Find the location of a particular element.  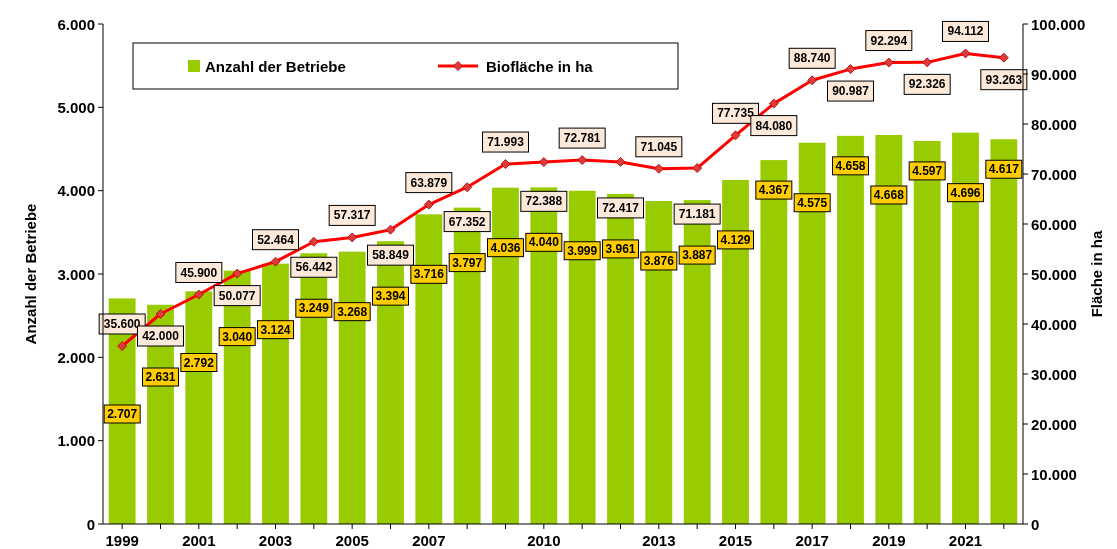

data-label: 42.000 is located at coordinates (161, 336).